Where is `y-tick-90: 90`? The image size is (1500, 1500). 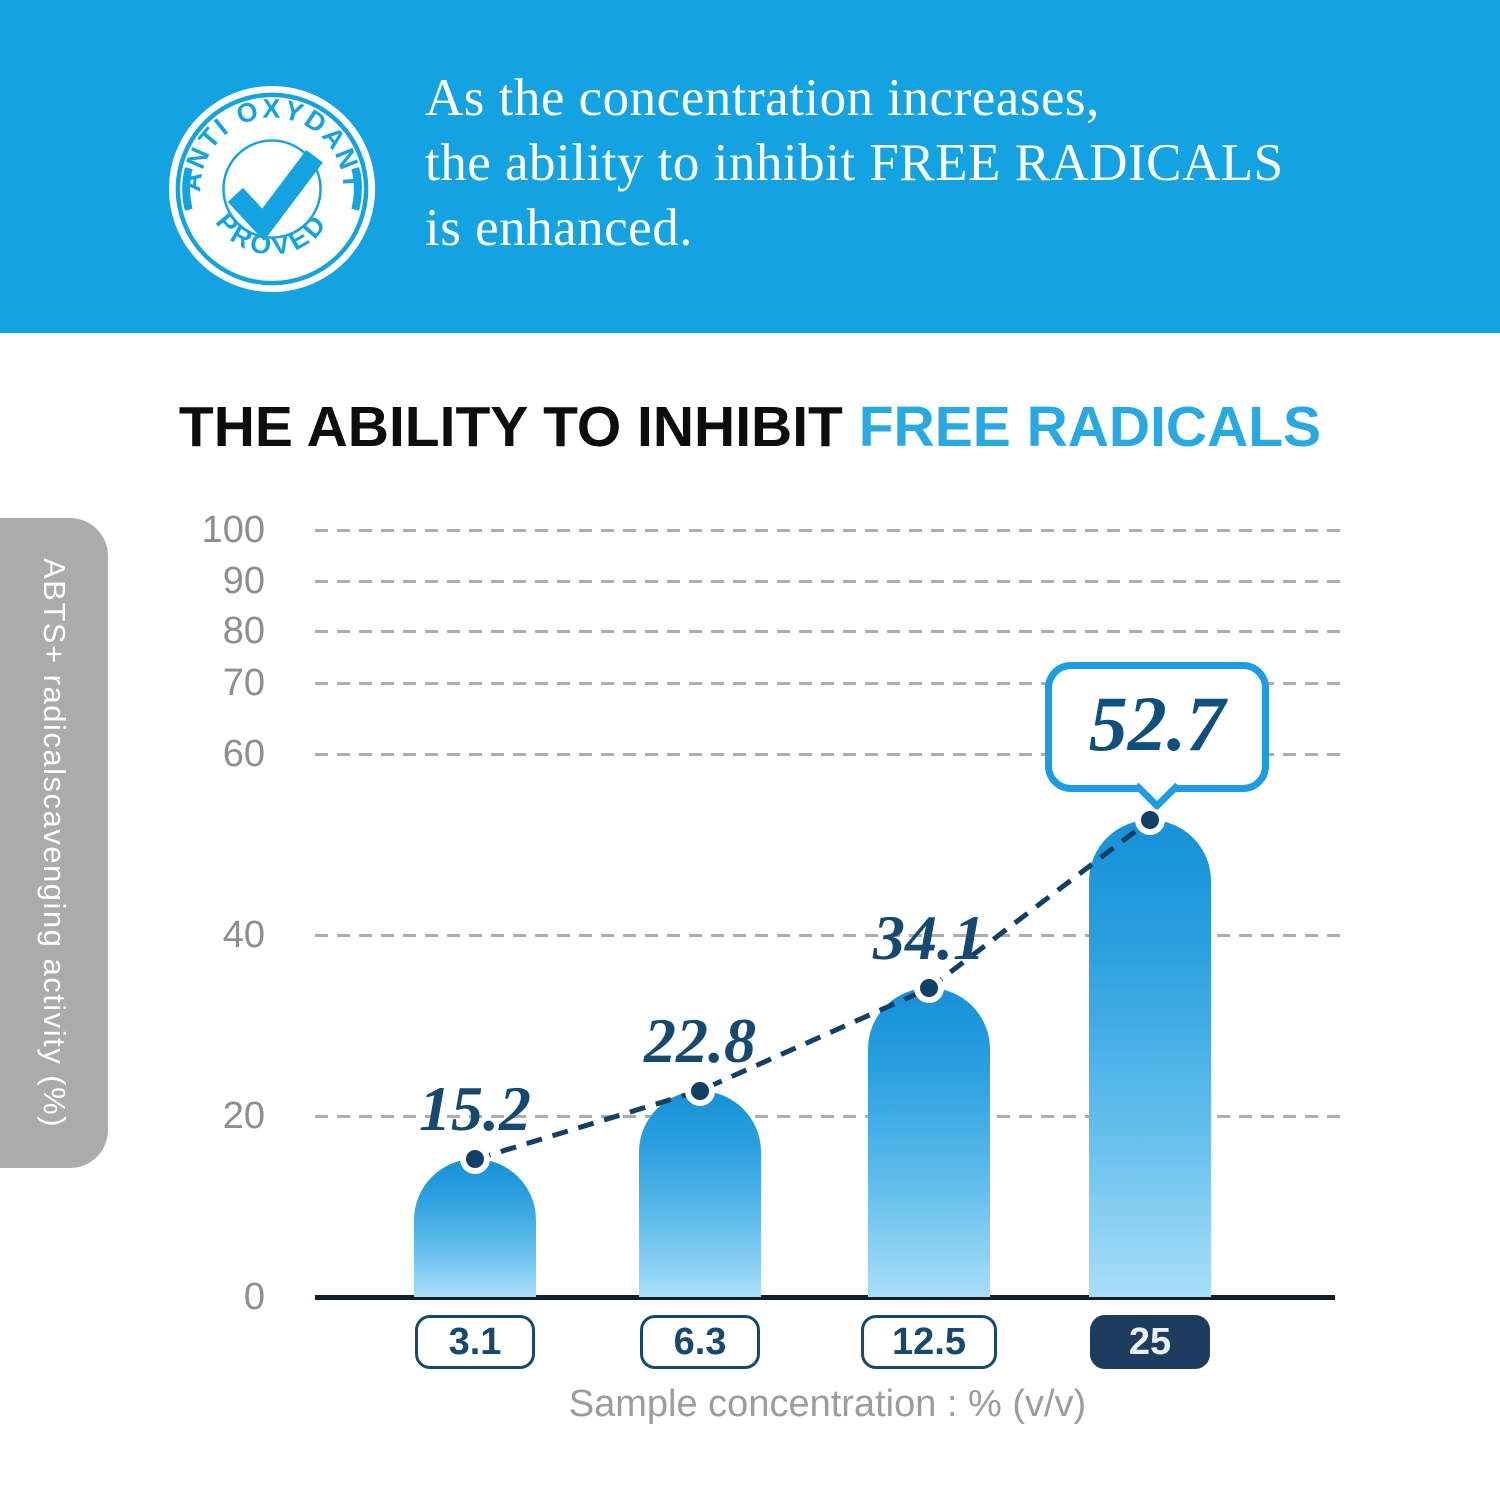 y-tick-90: 90 is located at coordinates (243, 581).